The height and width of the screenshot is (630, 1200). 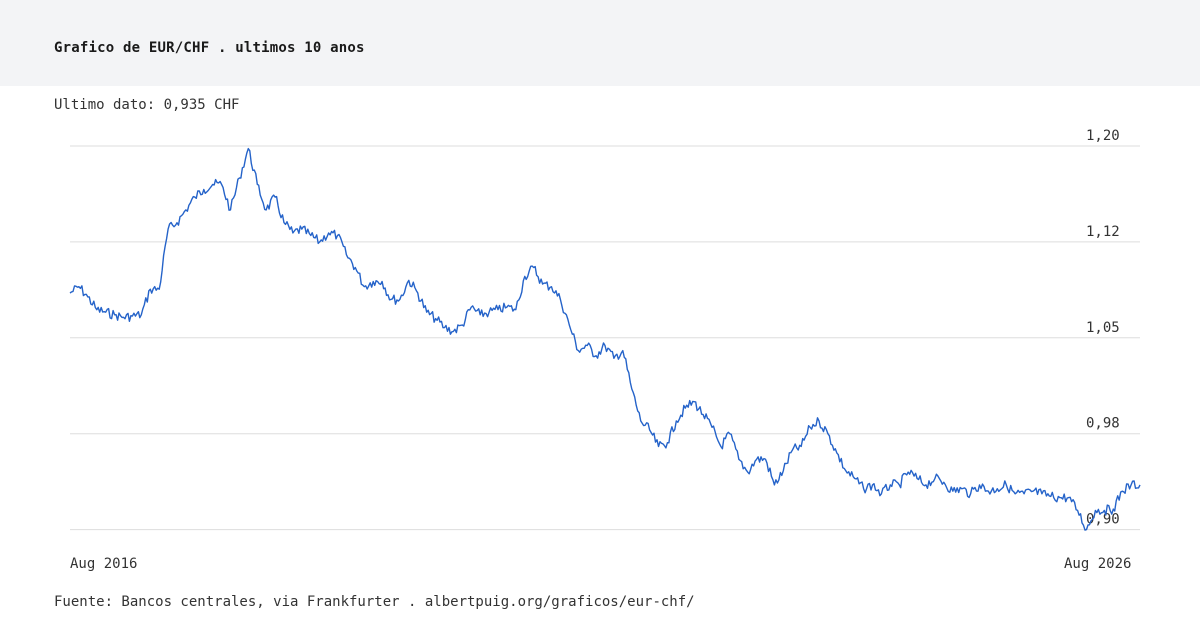 What do you see at coordinates (1103, 424) in the screenshot?
I see `y-tick-label: 0,98` at bounding box center [1103, 424].